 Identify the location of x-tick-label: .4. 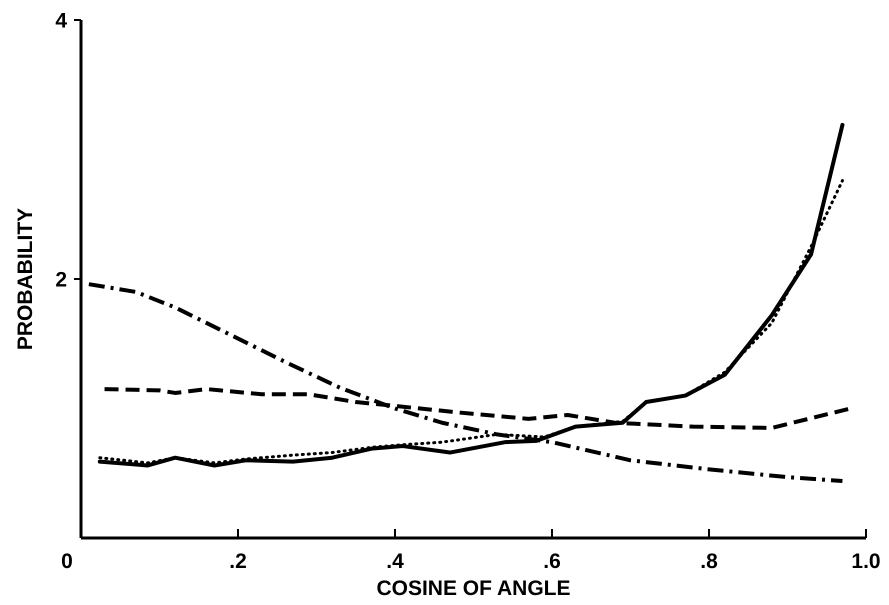
(395, 561).